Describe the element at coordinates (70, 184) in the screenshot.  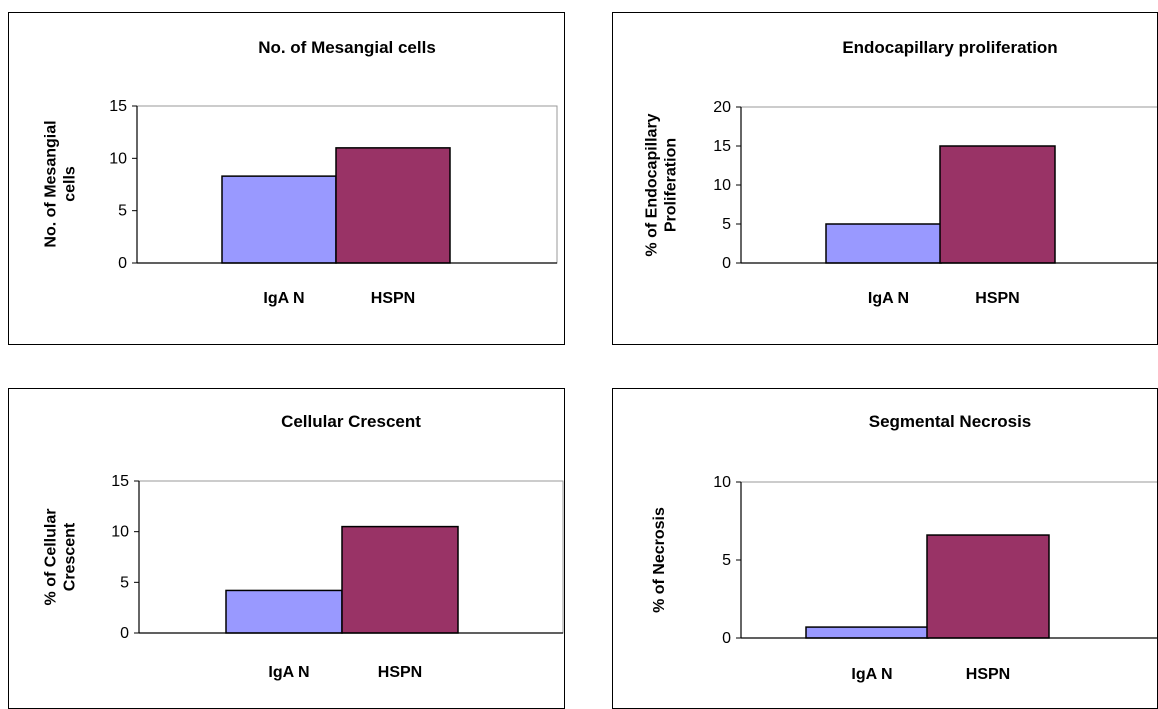
I see `y-axis-label-line: cells` at that location.